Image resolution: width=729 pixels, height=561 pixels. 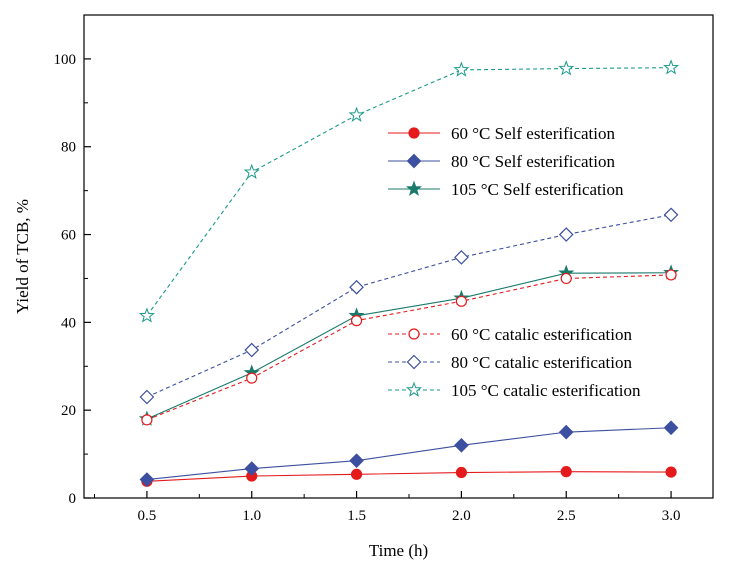 I want to click on x-tick-label: 2.5, so click(x=566, y=516).